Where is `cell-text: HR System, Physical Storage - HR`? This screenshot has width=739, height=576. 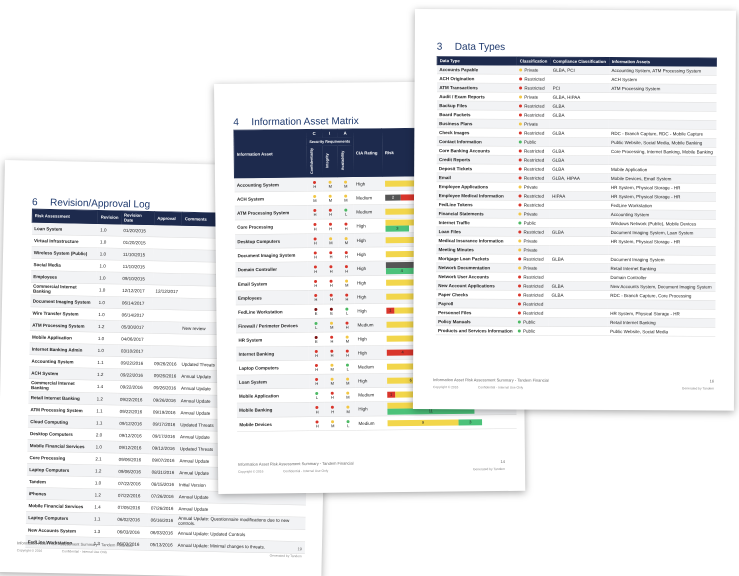 cell-text: HR System, Physical Storage - HR is located at coordinates (645, 241).